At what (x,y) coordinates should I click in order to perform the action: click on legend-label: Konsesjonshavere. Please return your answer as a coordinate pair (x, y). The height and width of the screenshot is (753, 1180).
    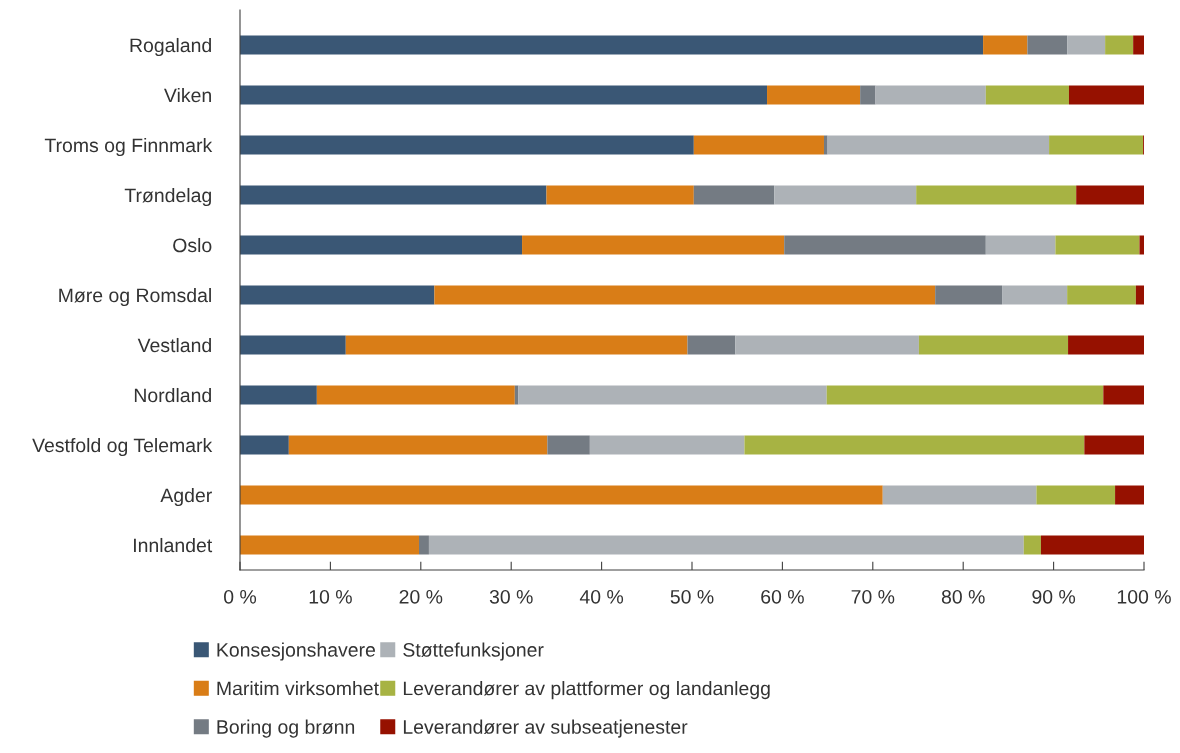
    Looking at the image, I should click on (296, 651).